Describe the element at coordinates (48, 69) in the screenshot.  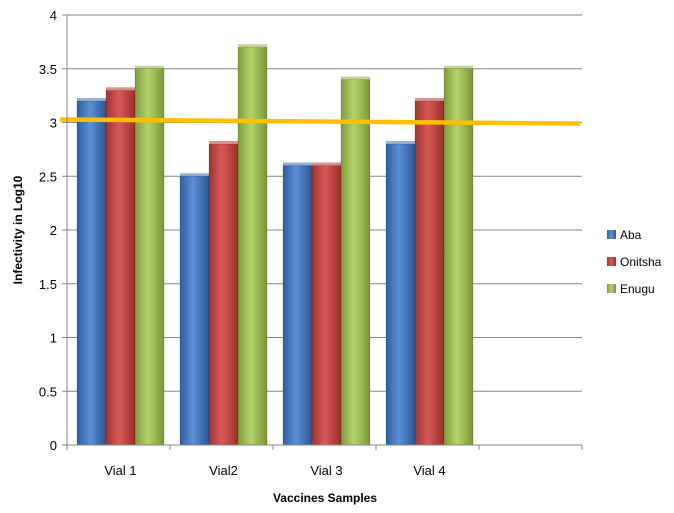
I see `y-tick-label: 3.5` at that location.